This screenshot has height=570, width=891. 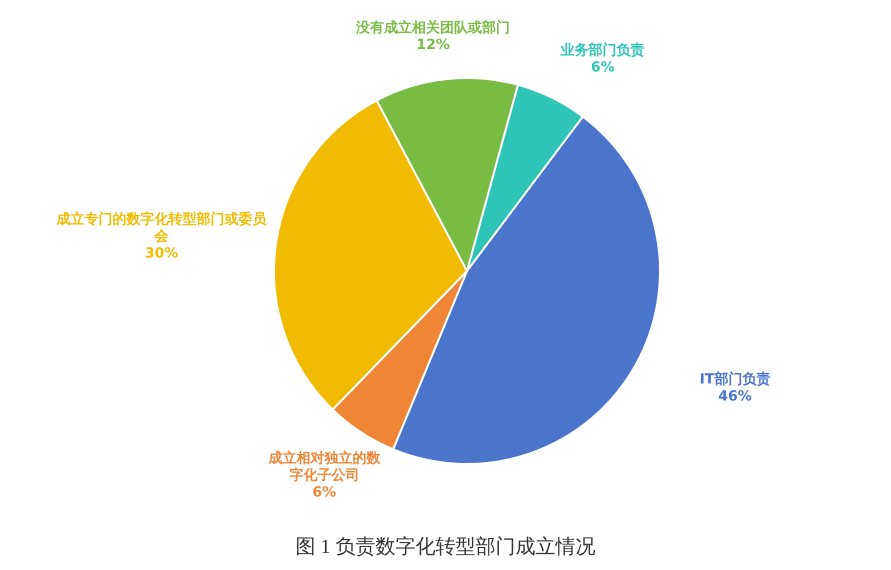 What do you see at coordinates (324, 466) in the screenshot?
I see `slice-label: 成立相对独立的数字化子公司` at bounding box center [324, 466].